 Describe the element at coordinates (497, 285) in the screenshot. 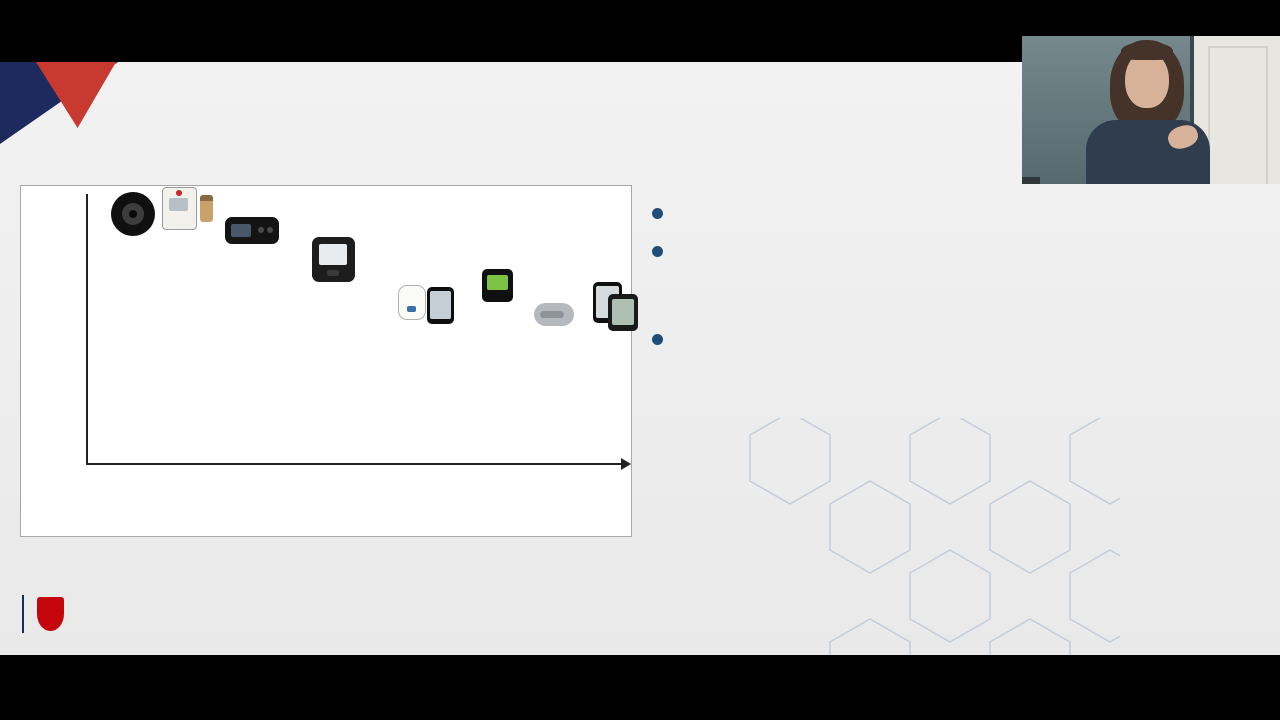

I see `meter-green-screen-icon` at that location.